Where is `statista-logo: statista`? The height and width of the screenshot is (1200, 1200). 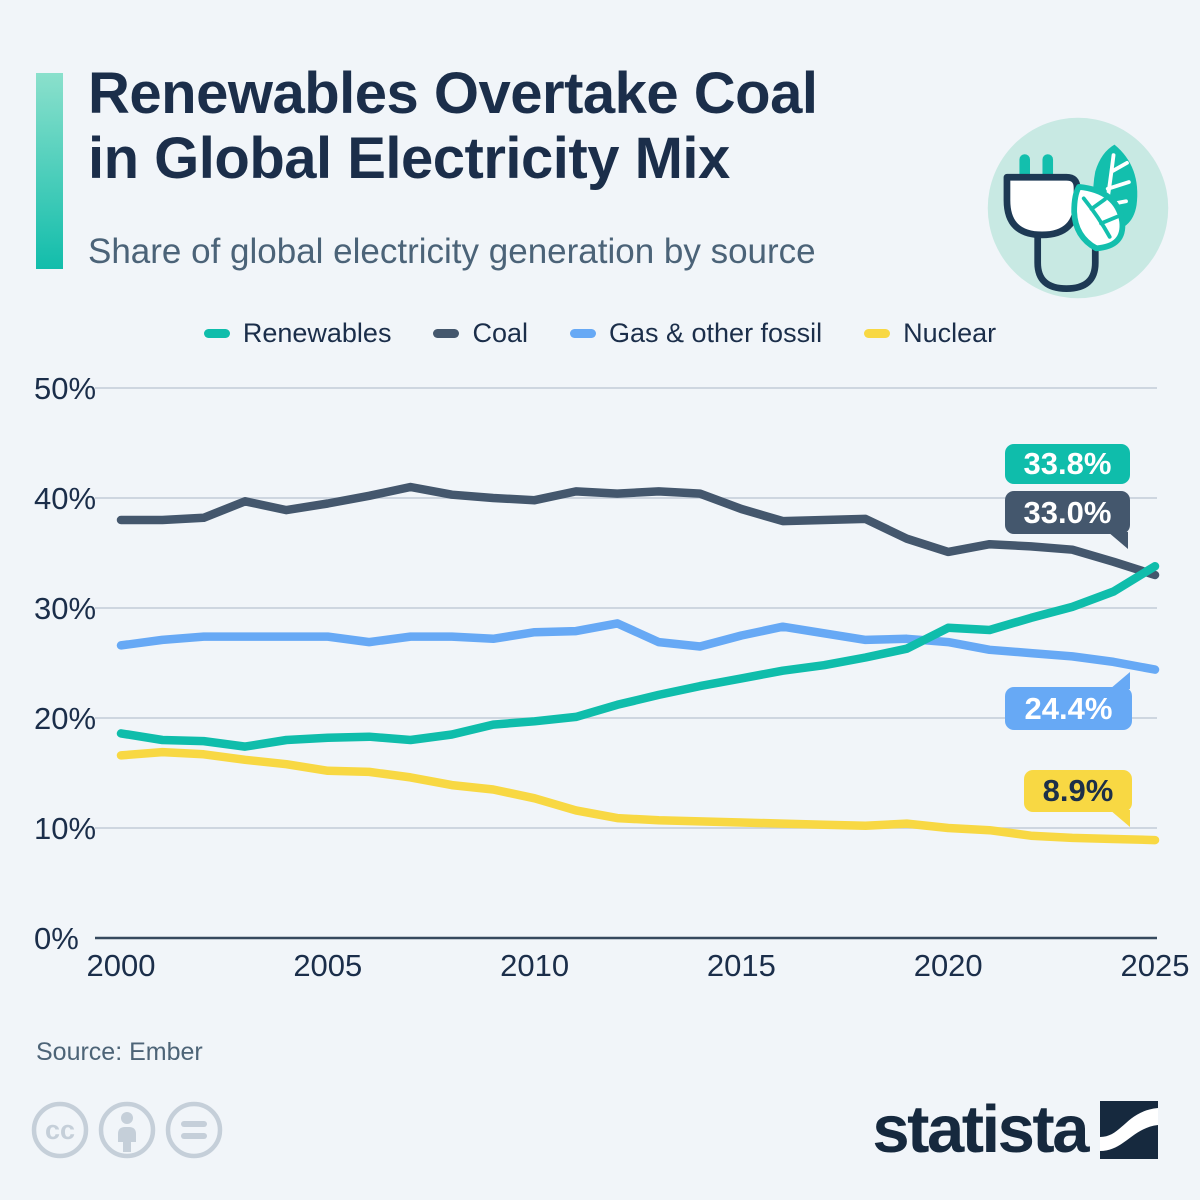
statista-logo: statista is located at coordinates (1015, 1129).